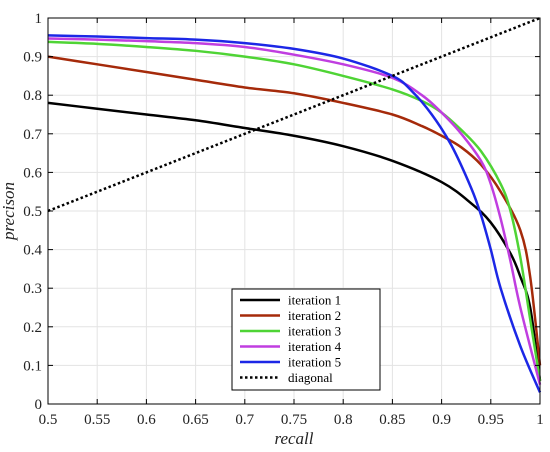  I want to click on y-tick-label: 1, so click(39, 19).